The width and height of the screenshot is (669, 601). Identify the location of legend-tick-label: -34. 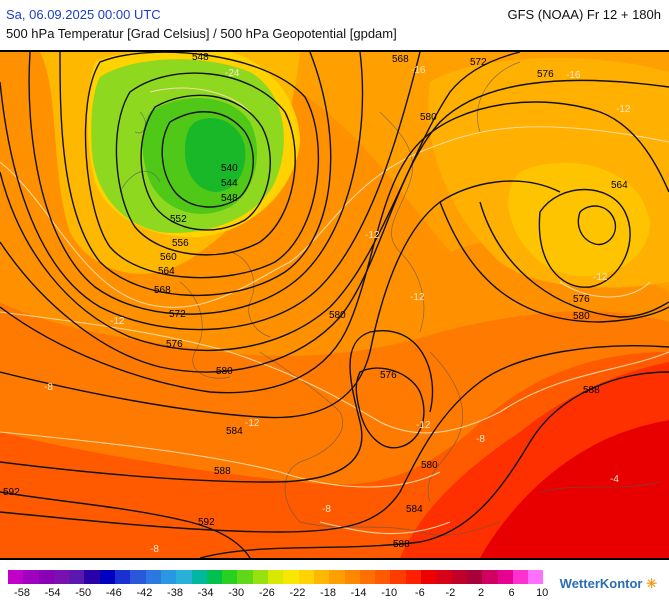
(205, 593).